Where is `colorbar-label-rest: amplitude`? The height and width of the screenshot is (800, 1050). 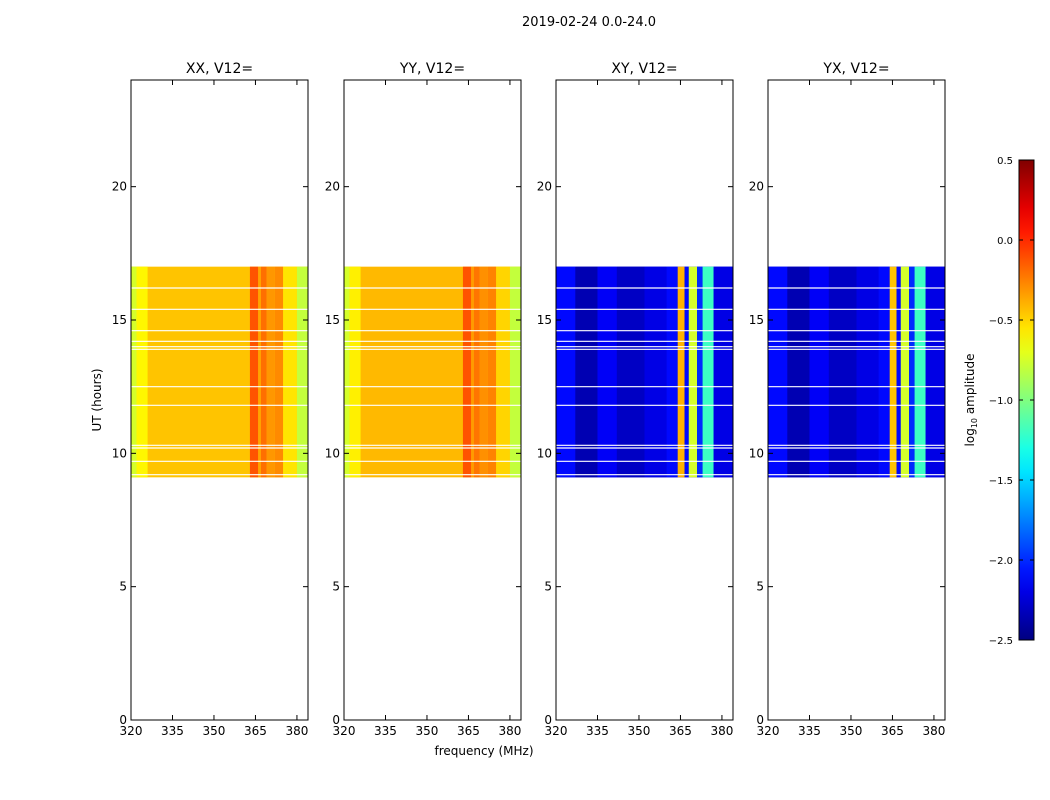
colorbar-label-rest: amplitude is located at coordinates (970, 386).